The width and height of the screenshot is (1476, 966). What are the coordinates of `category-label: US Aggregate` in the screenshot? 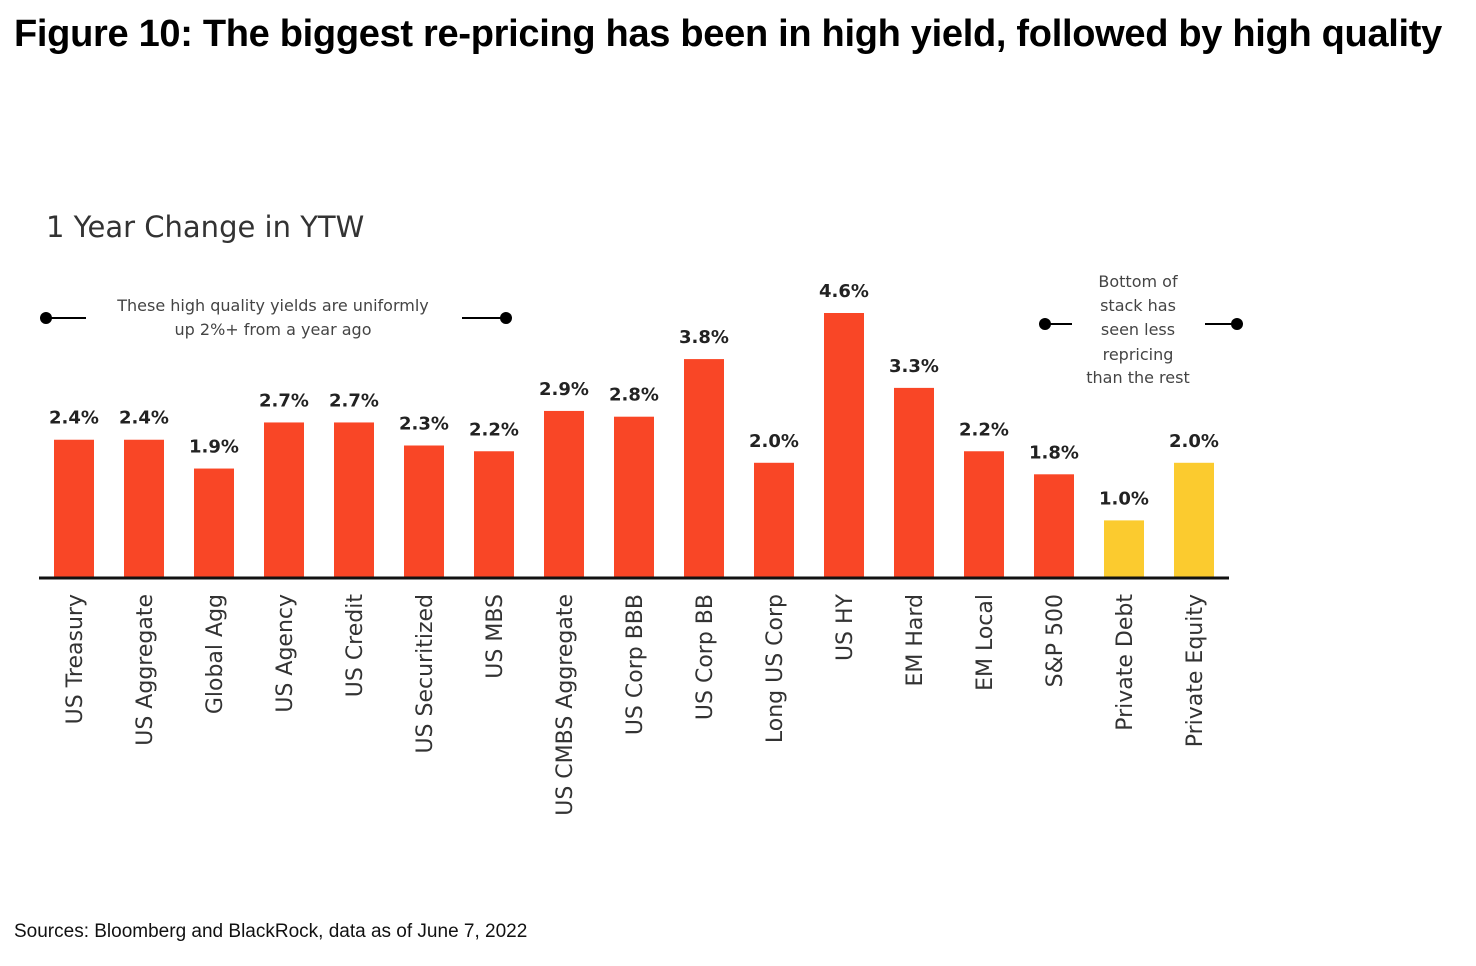 It's located at (145, 670).